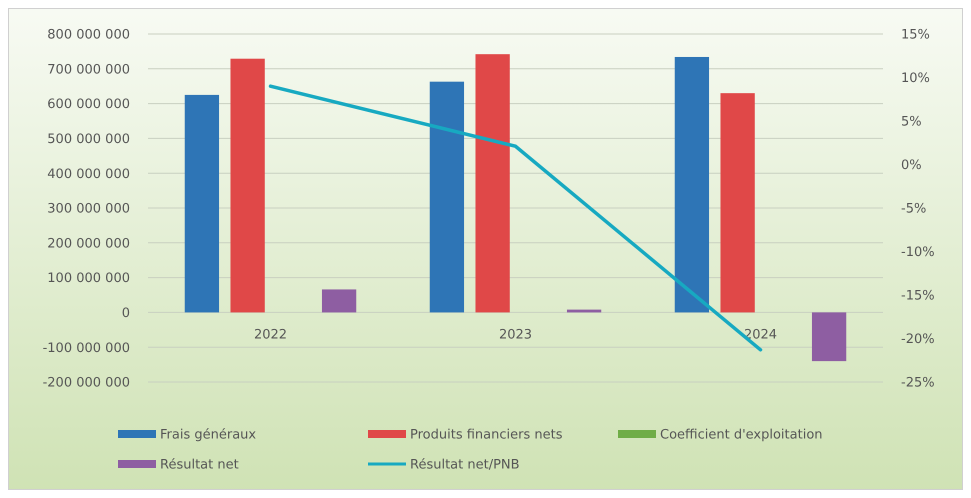 The width and height of the screenshot is (971, 498). What do you see at coordinates (88, 278) in the screenshot?
I see `y-tick-label: 100 000 000` at bounding box center [88, 278].